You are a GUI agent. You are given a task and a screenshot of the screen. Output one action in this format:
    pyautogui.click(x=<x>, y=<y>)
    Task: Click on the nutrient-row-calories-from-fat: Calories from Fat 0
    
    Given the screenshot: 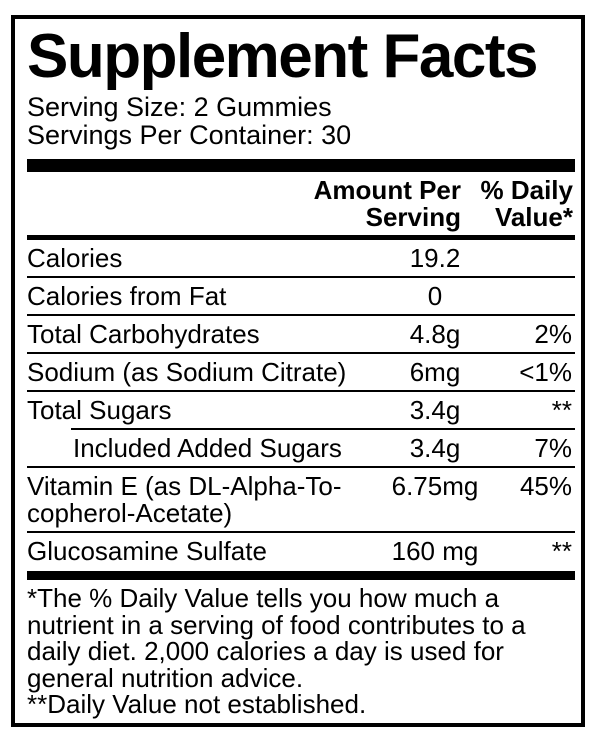 What is the action you would take?
    pyautogui.click(x=301, y=296)
    